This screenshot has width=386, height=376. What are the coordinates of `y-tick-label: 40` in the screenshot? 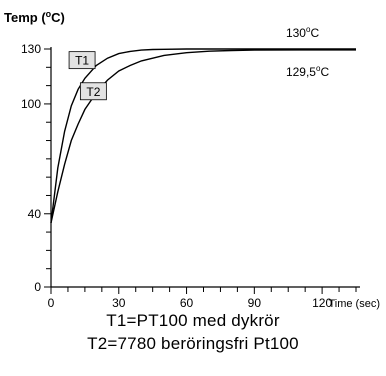 It's located at (35, 214).